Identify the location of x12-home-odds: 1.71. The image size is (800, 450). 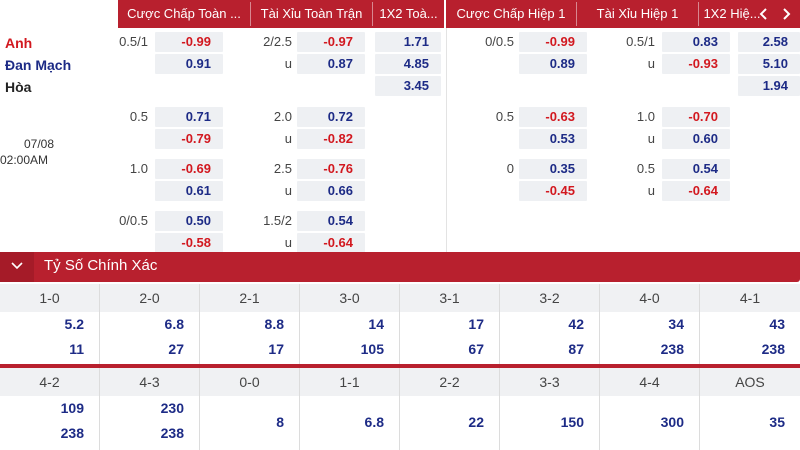
(408, 42).